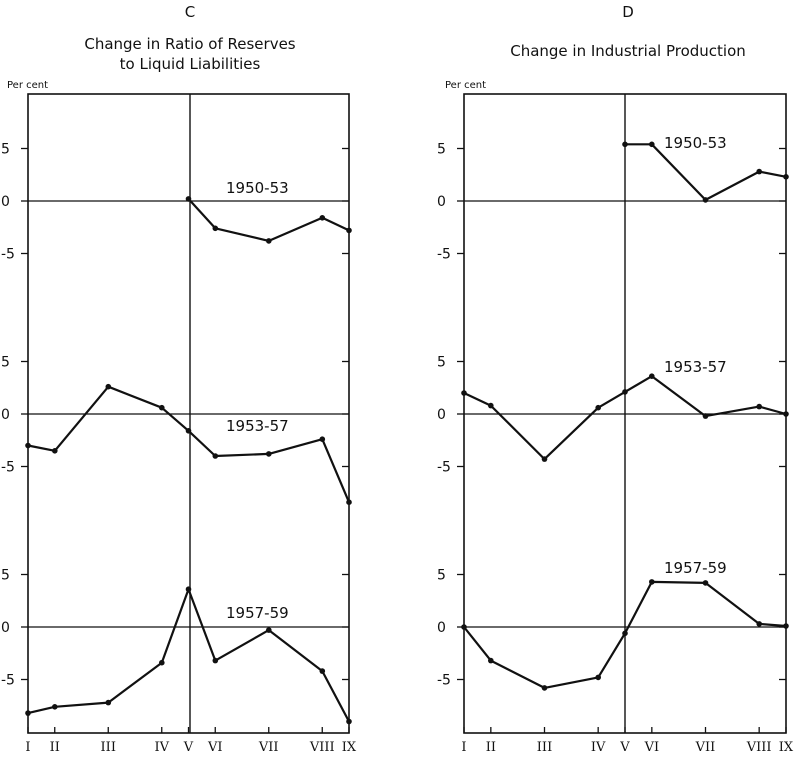 This screenshot has height=757, width=803. What do you see at coordinates (189, 44) in the screenshot?
I see `chart-c-title-line1: Change in Ratio of Reserves` at bounding box center [189, 44].